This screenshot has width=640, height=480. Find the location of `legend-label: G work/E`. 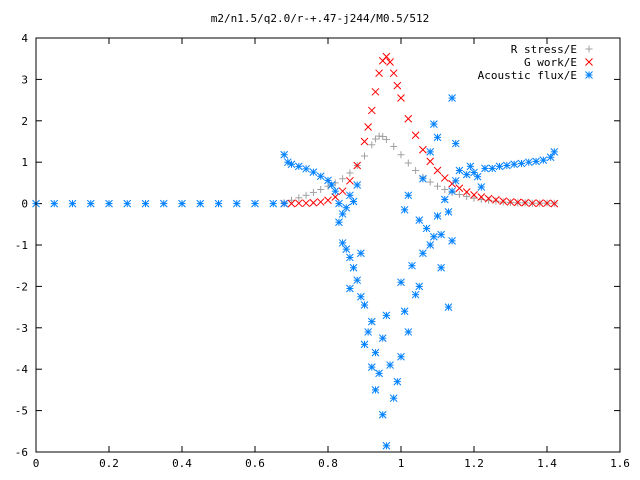

legend-label: G work/E is located at coordinates (550, 62).